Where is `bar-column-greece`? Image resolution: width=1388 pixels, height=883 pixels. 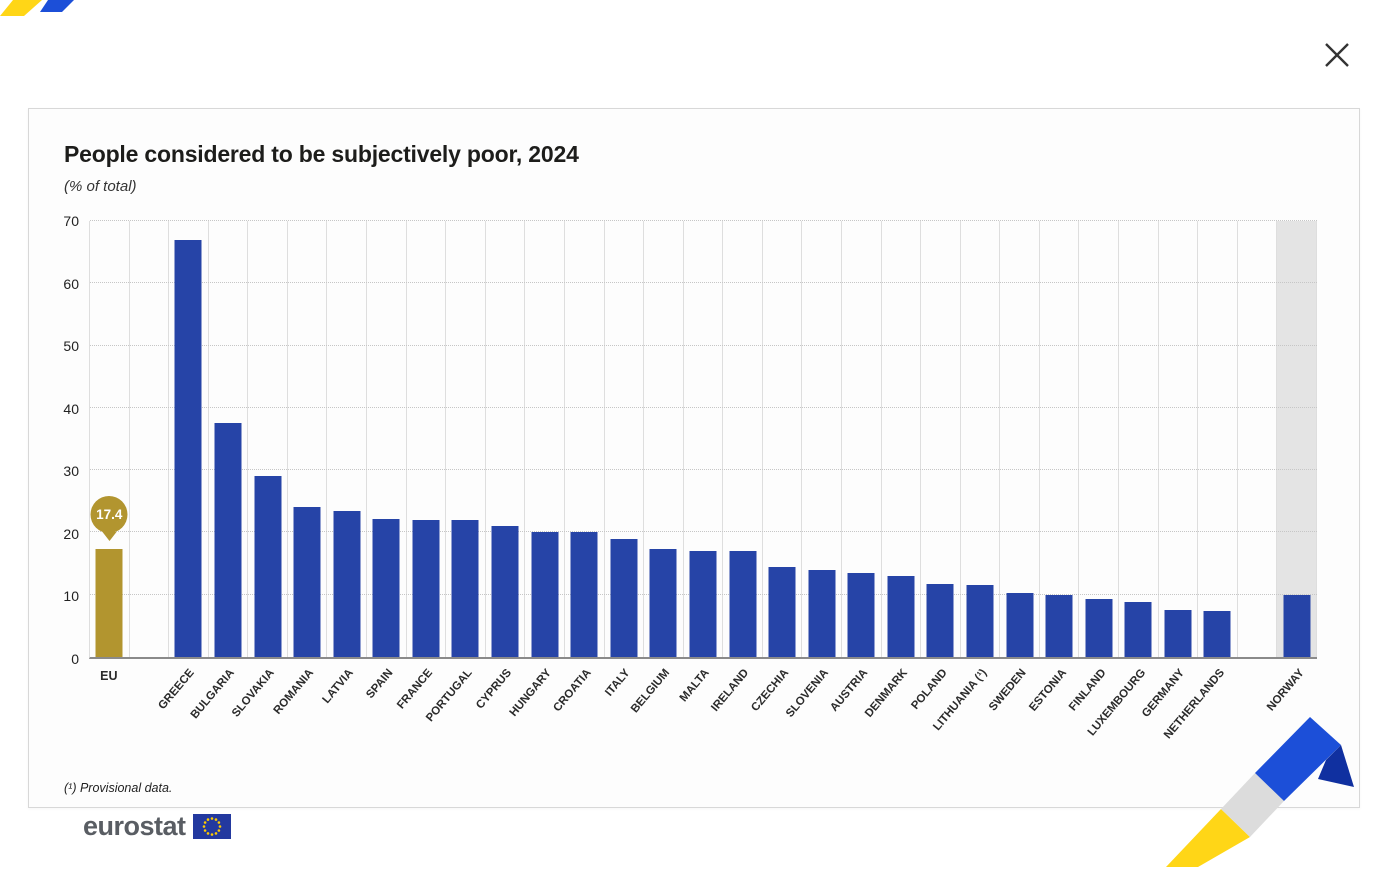 bar-column-greece is located at coordinates (189, 439).